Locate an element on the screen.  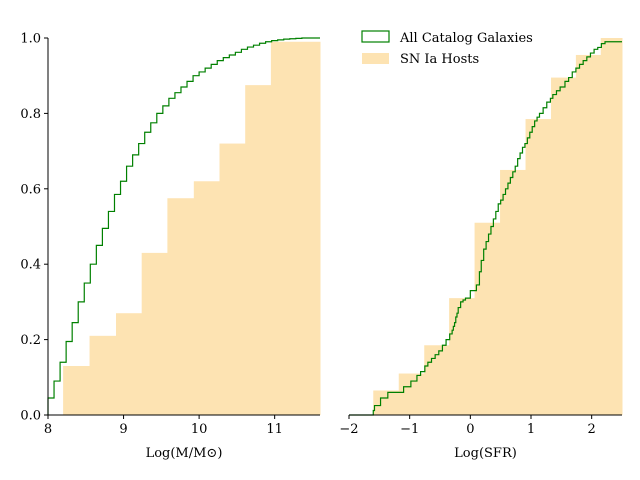
legend-swatch-sn-ia-hosts is located at coordinates (375, 58).